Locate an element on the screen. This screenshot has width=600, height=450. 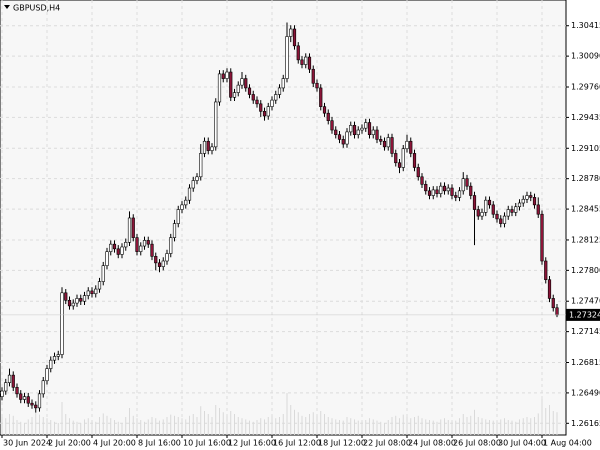
y-tick-label: 1.29105 is located at coordinates (585, 148).